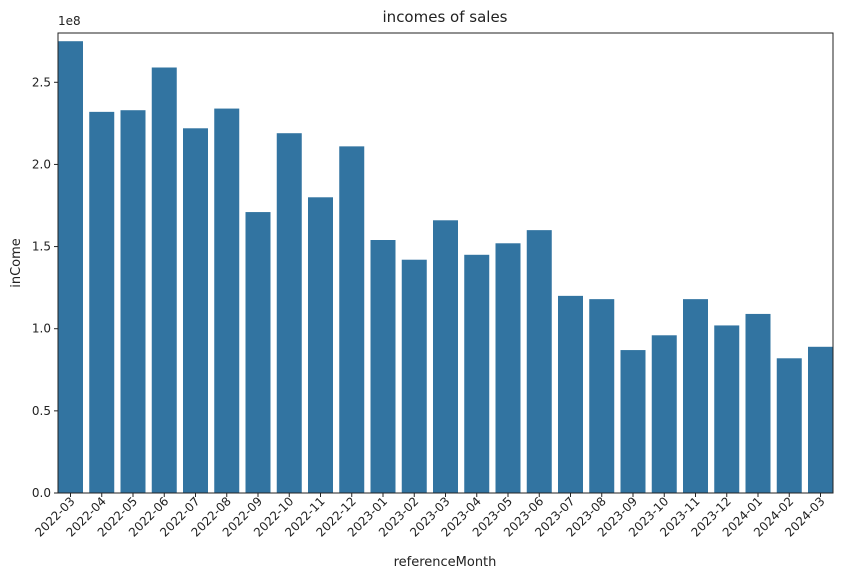 The image size is (849, 577). Describe the element at coordinates (41, 493) in the screenshot. I see `y-tick-label: 0.0` at that location.